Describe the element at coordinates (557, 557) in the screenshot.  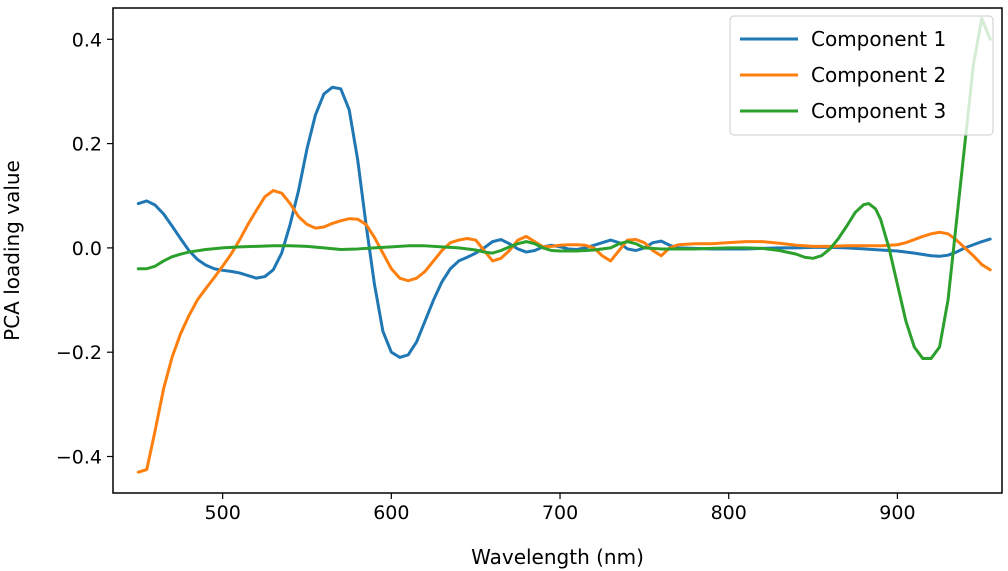
I see `x-axis-title: Wavelength (nm)` at that location.